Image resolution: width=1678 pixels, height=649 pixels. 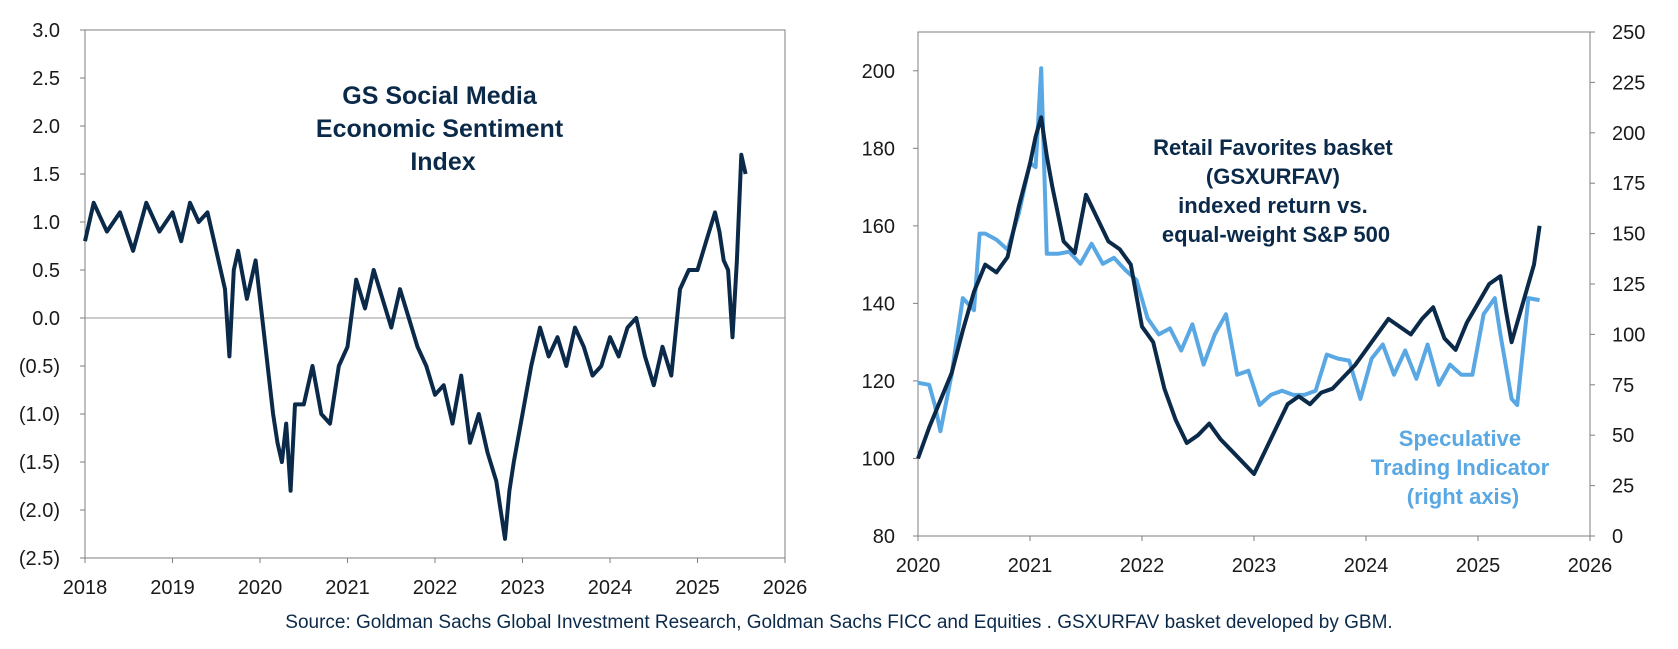 I want to click on sentiment-x-tick-label: 2024, so click(x=610, y=588).